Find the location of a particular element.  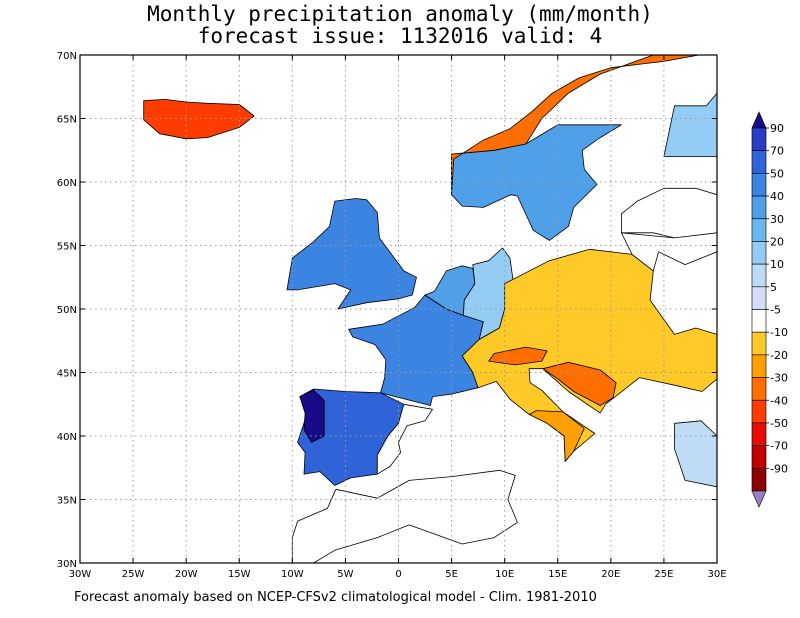

x-tick-label: 25W is located at coordinates (133, 574).